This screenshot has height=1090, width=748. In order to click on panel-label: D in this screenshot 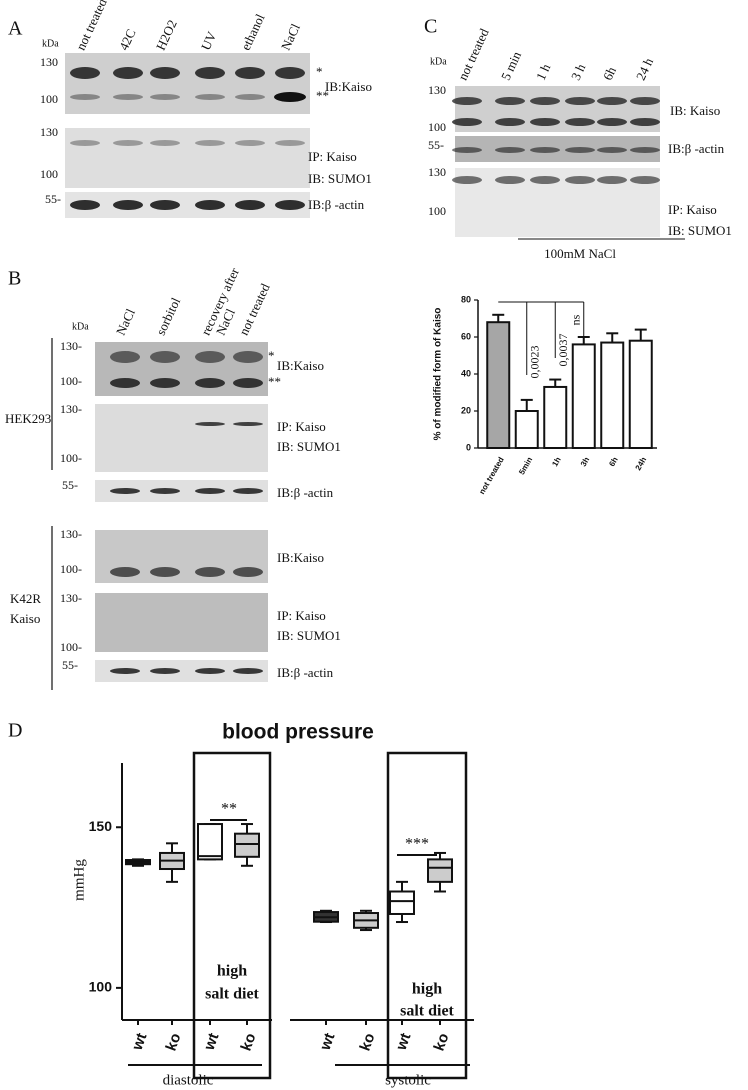, I will do `click(15, 731)`.